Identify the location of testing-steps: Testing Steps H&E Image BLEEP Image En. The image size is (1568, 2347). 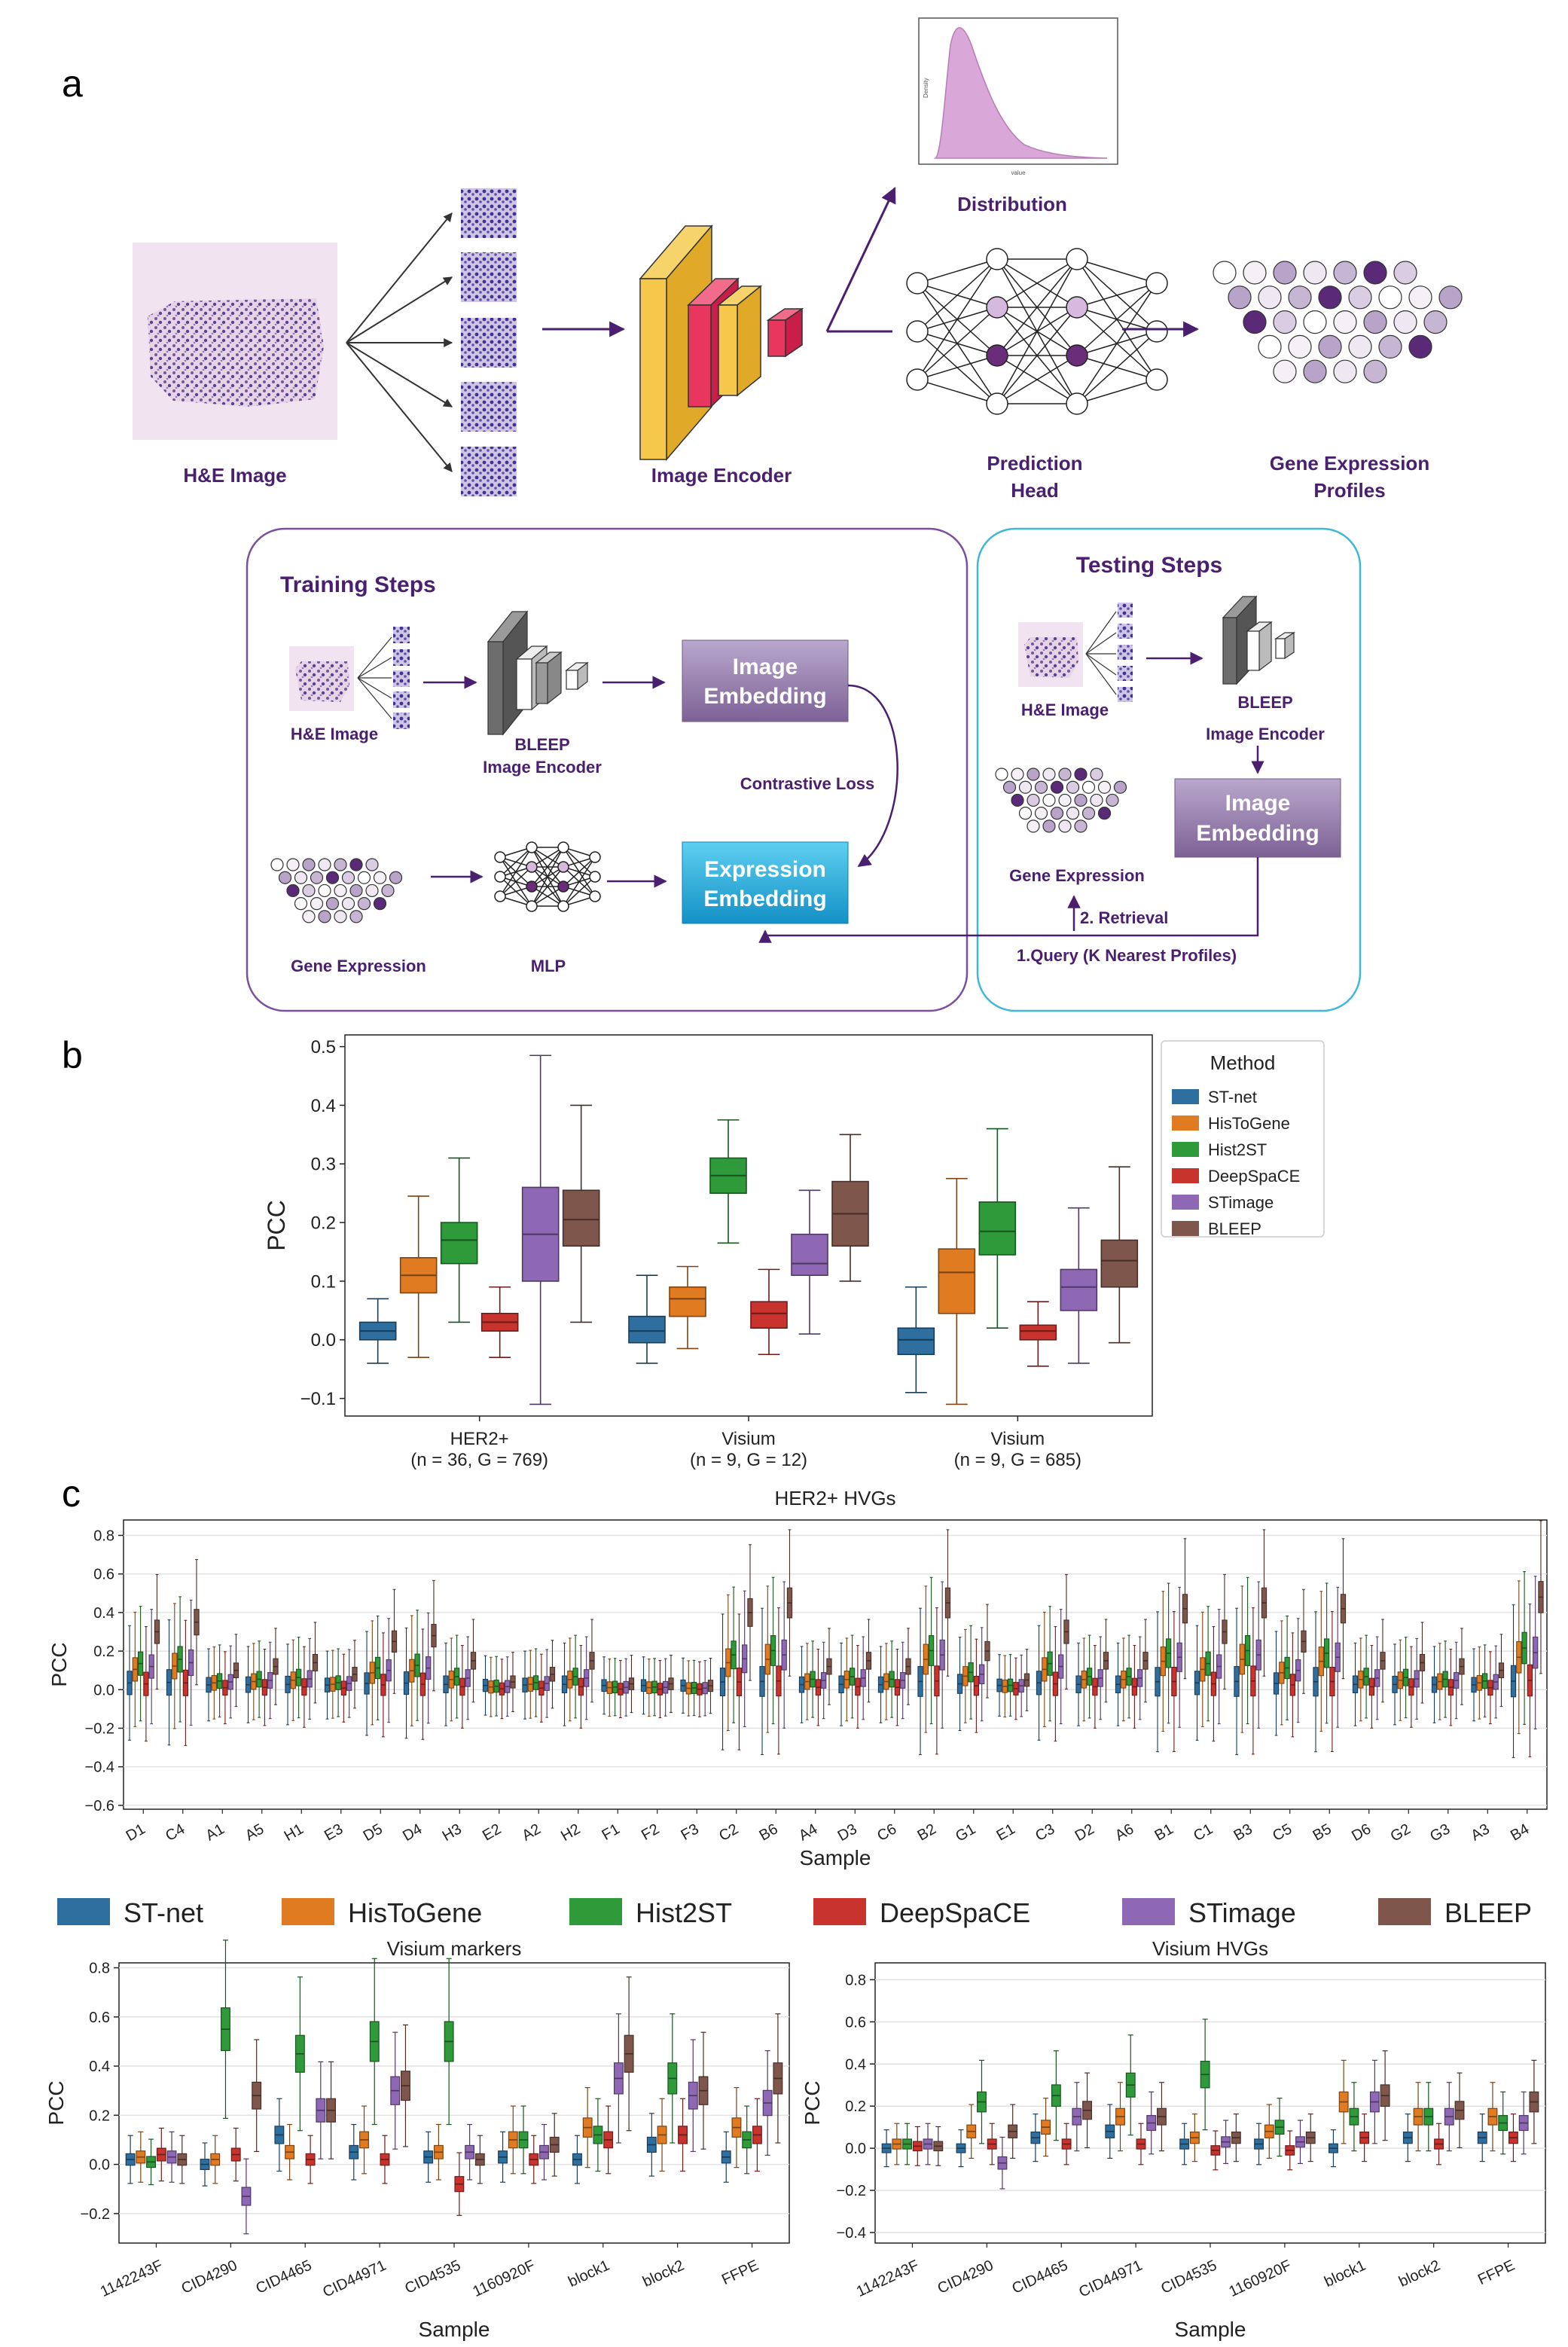
(1060, 770).